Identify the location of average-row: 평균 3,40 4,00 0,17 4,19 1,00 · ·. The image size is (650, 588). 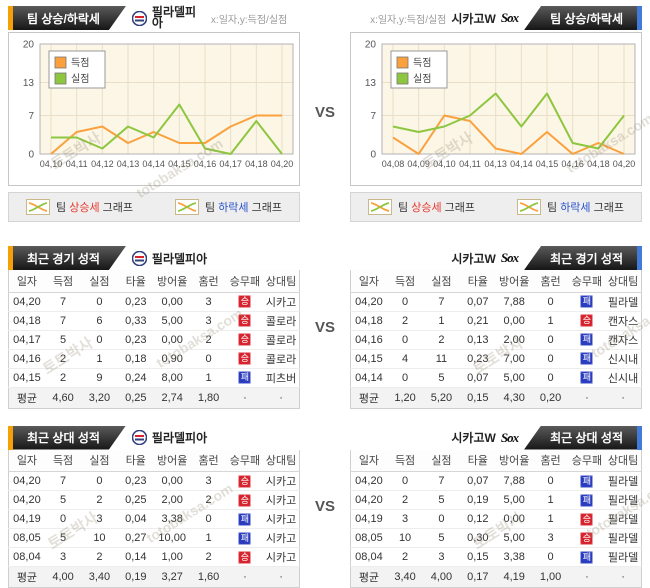
(496, 577).